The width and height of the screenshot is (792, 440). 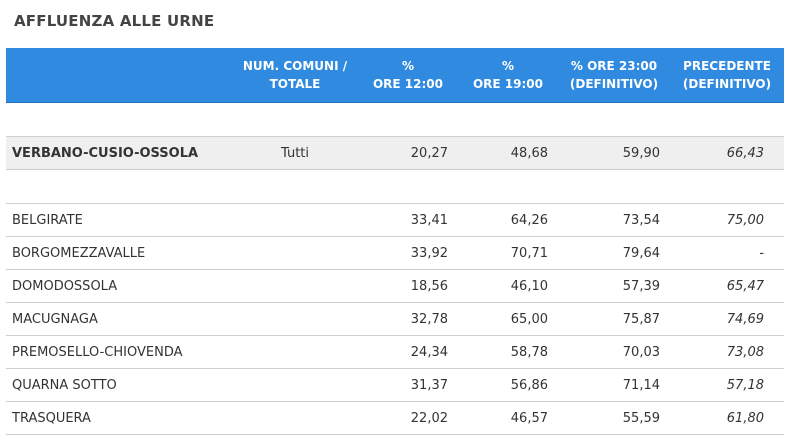 What do you see at coordinates (65, 286) in the screenshot?
I see `row-name: DOMODOSSOLA` at bounding box center [65, 286].